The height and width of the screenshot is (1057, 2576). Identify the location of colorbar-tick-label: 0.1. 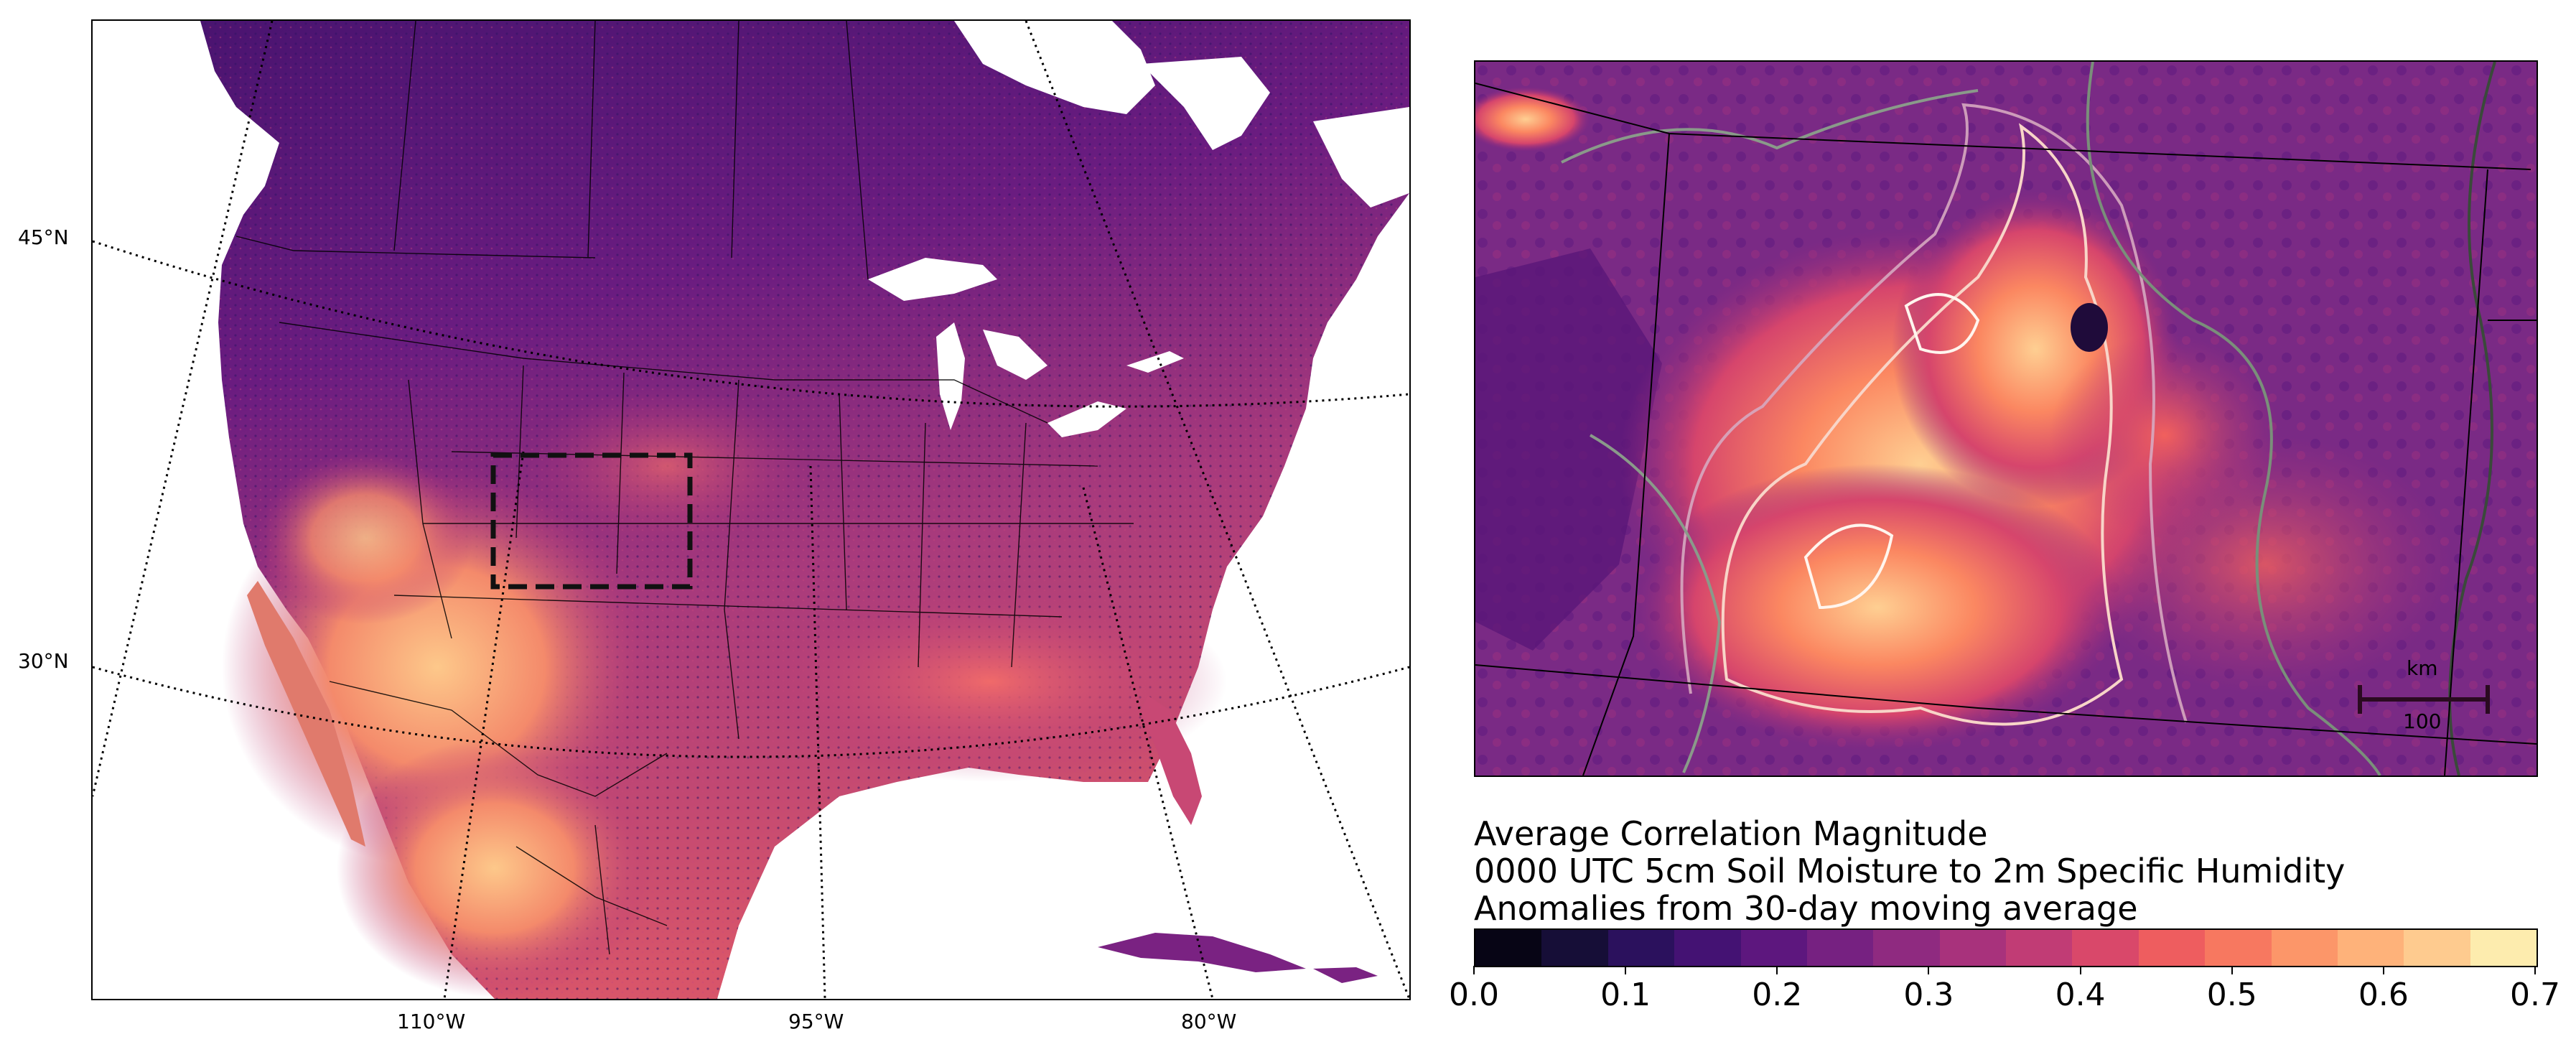
(1625, 995).